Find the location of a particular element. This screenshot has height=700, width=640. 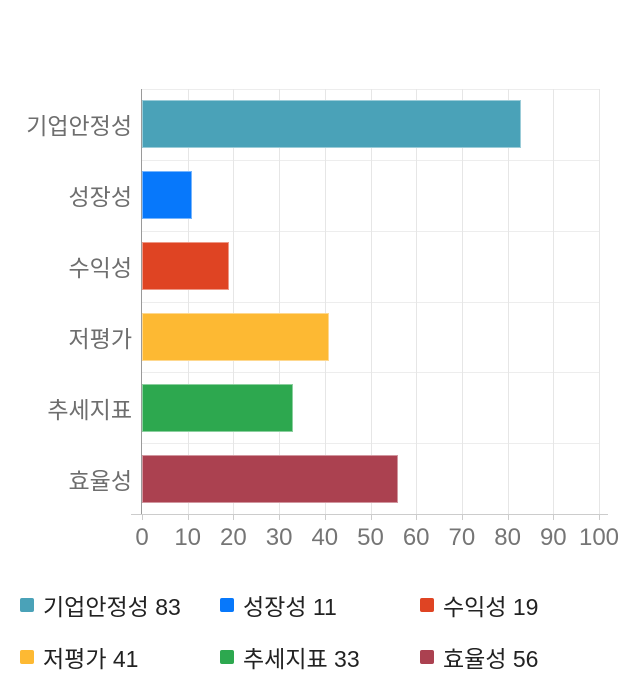

legend-label: 저평가 41 is located at coordinates (91, 659).